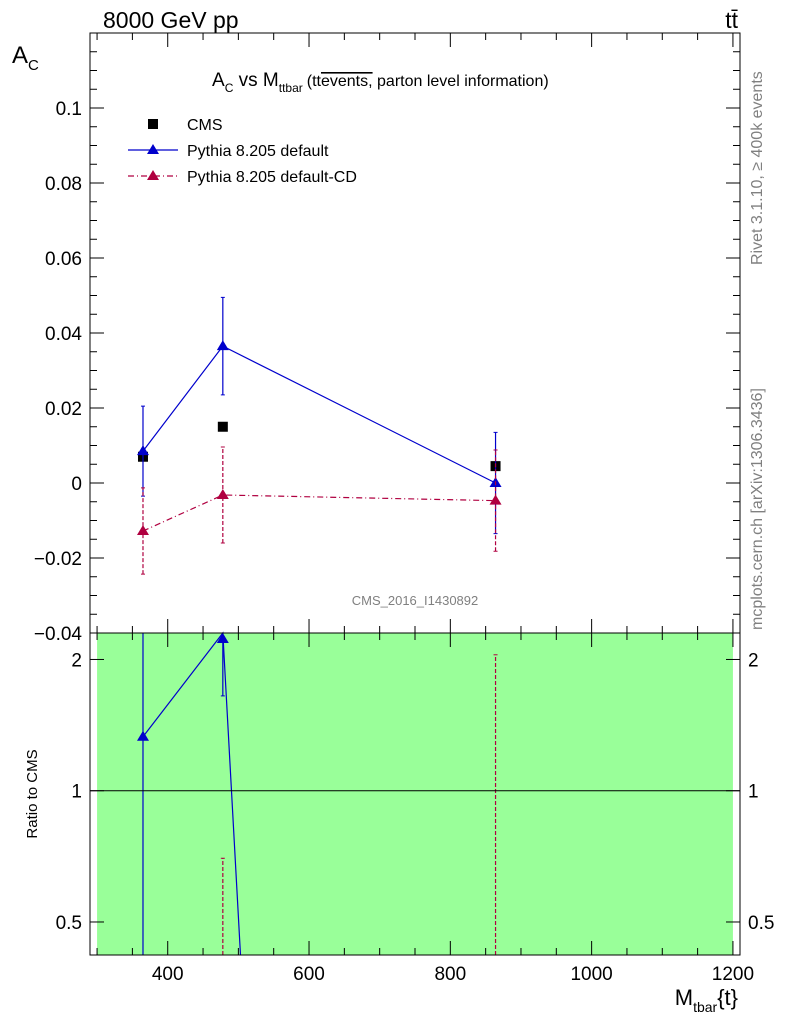 Image resolution: width=786 pixels, height=1024 pixels. What do you see at coordinates (218, 80) in the screenshot?
I see `title-part-a: A` at bounding box center [218, 80].